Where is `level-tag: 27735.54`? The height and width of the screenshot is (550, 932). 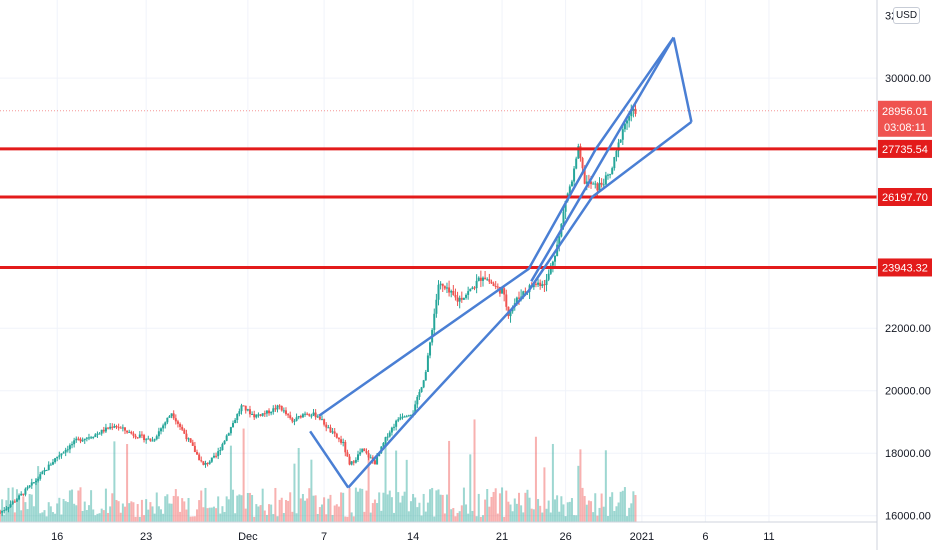
level-tag: 27735.54 is located at coordinates (905, 148).